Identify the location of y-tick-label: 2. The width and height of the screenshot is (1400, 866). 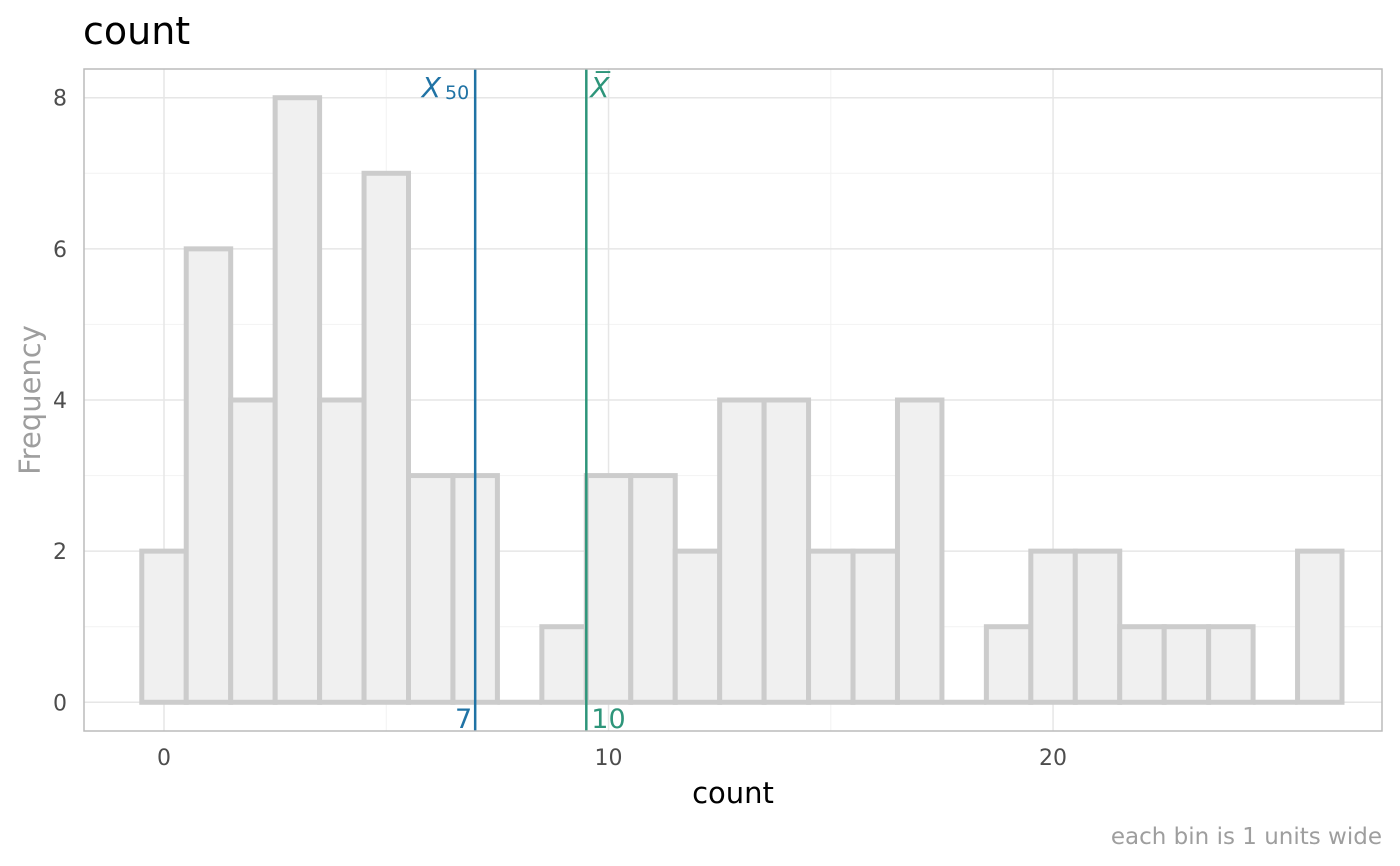
(60, 552).